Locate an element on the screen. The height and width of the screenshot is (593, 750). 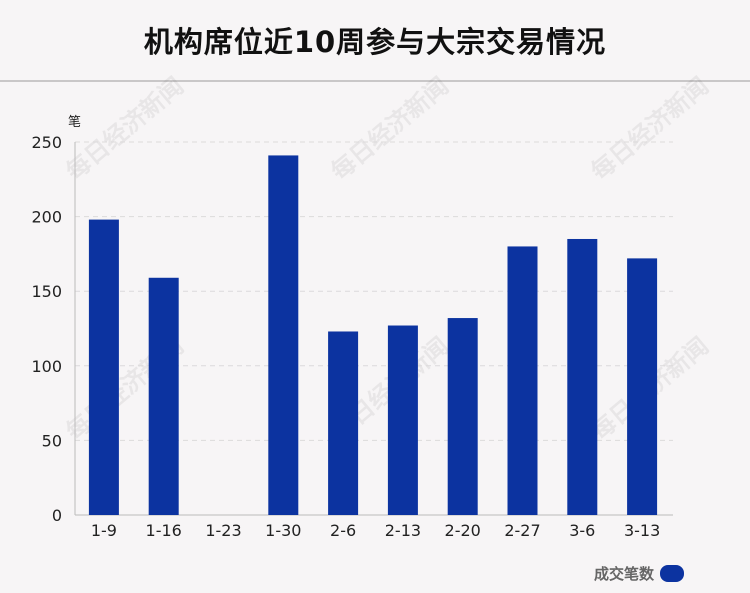
x-tick-label: 2-27 is located at coordinates (522, 530).